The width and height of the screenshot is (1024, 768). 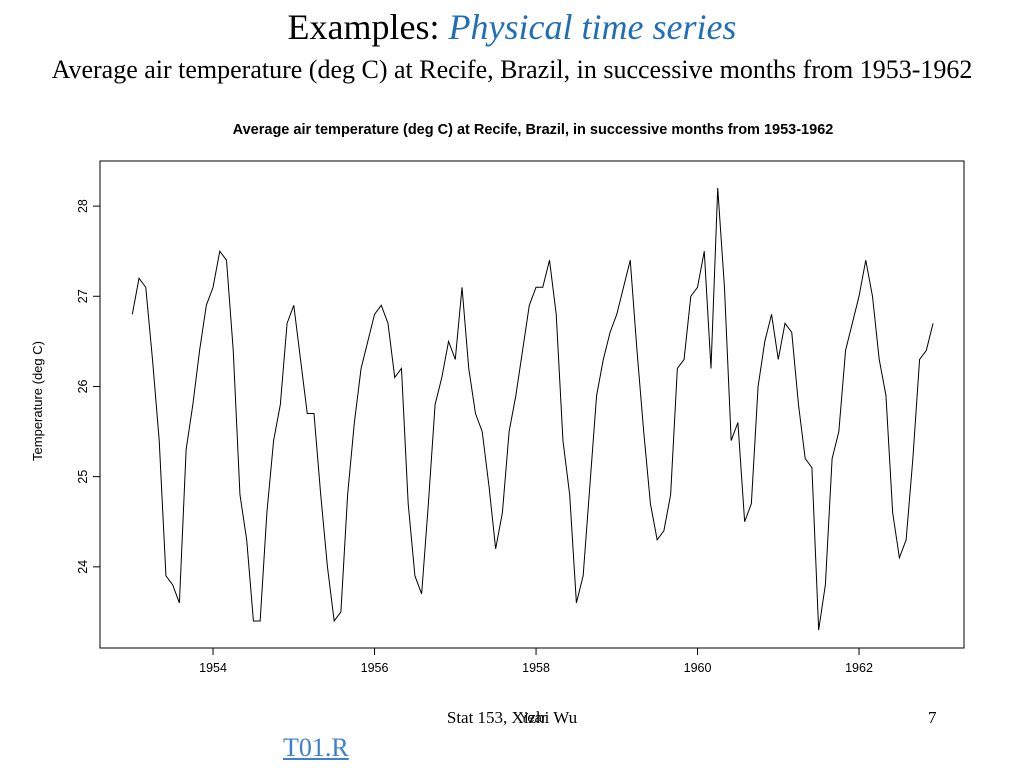 I want to click on y-tick-label-25: 25, so click(x=83, y=477).